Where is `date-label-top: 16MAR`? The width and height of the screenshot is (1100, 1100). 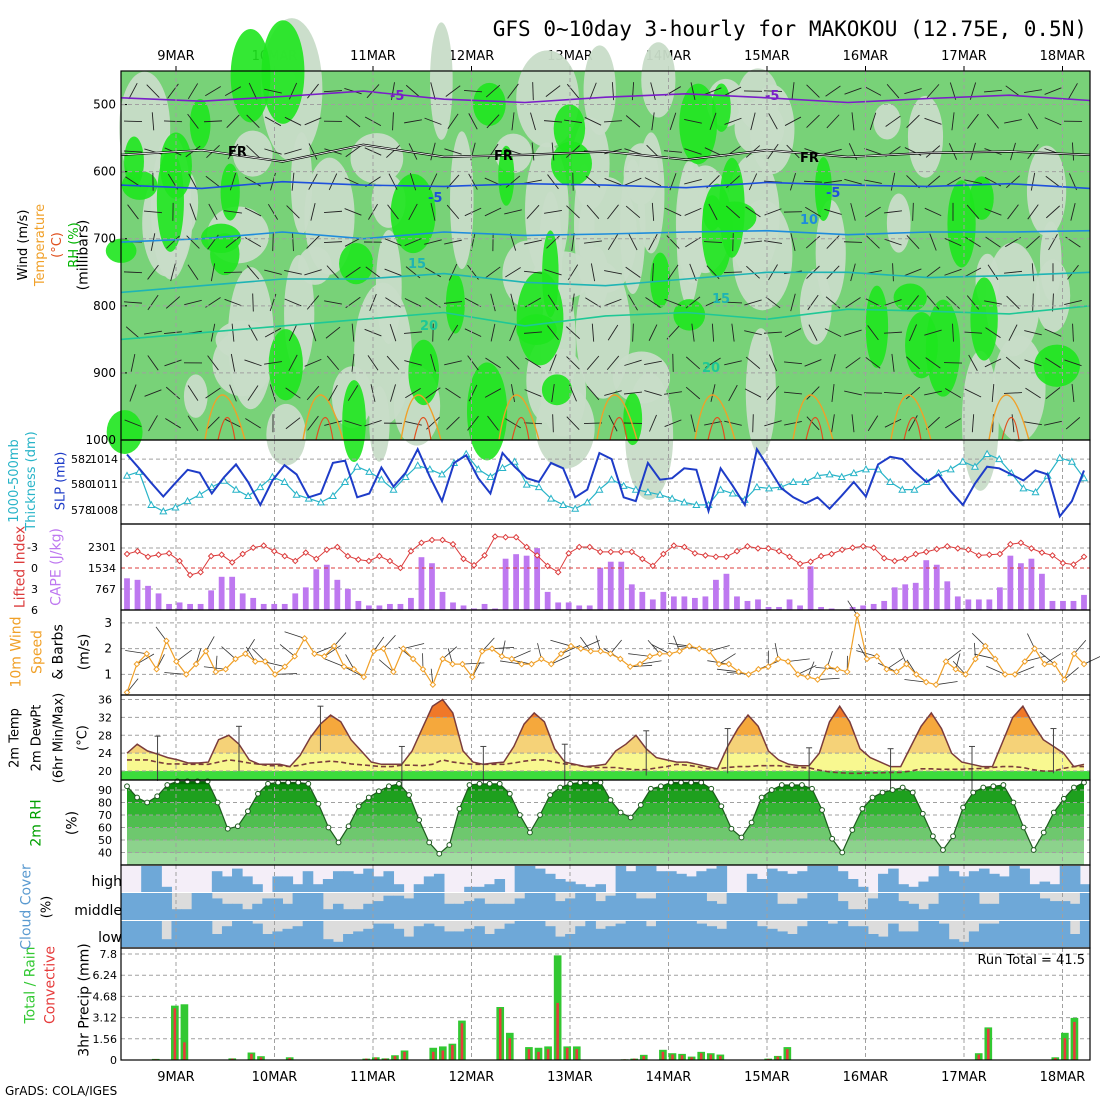
date-label-top: 16MAR is located at coordinates (866, 56).